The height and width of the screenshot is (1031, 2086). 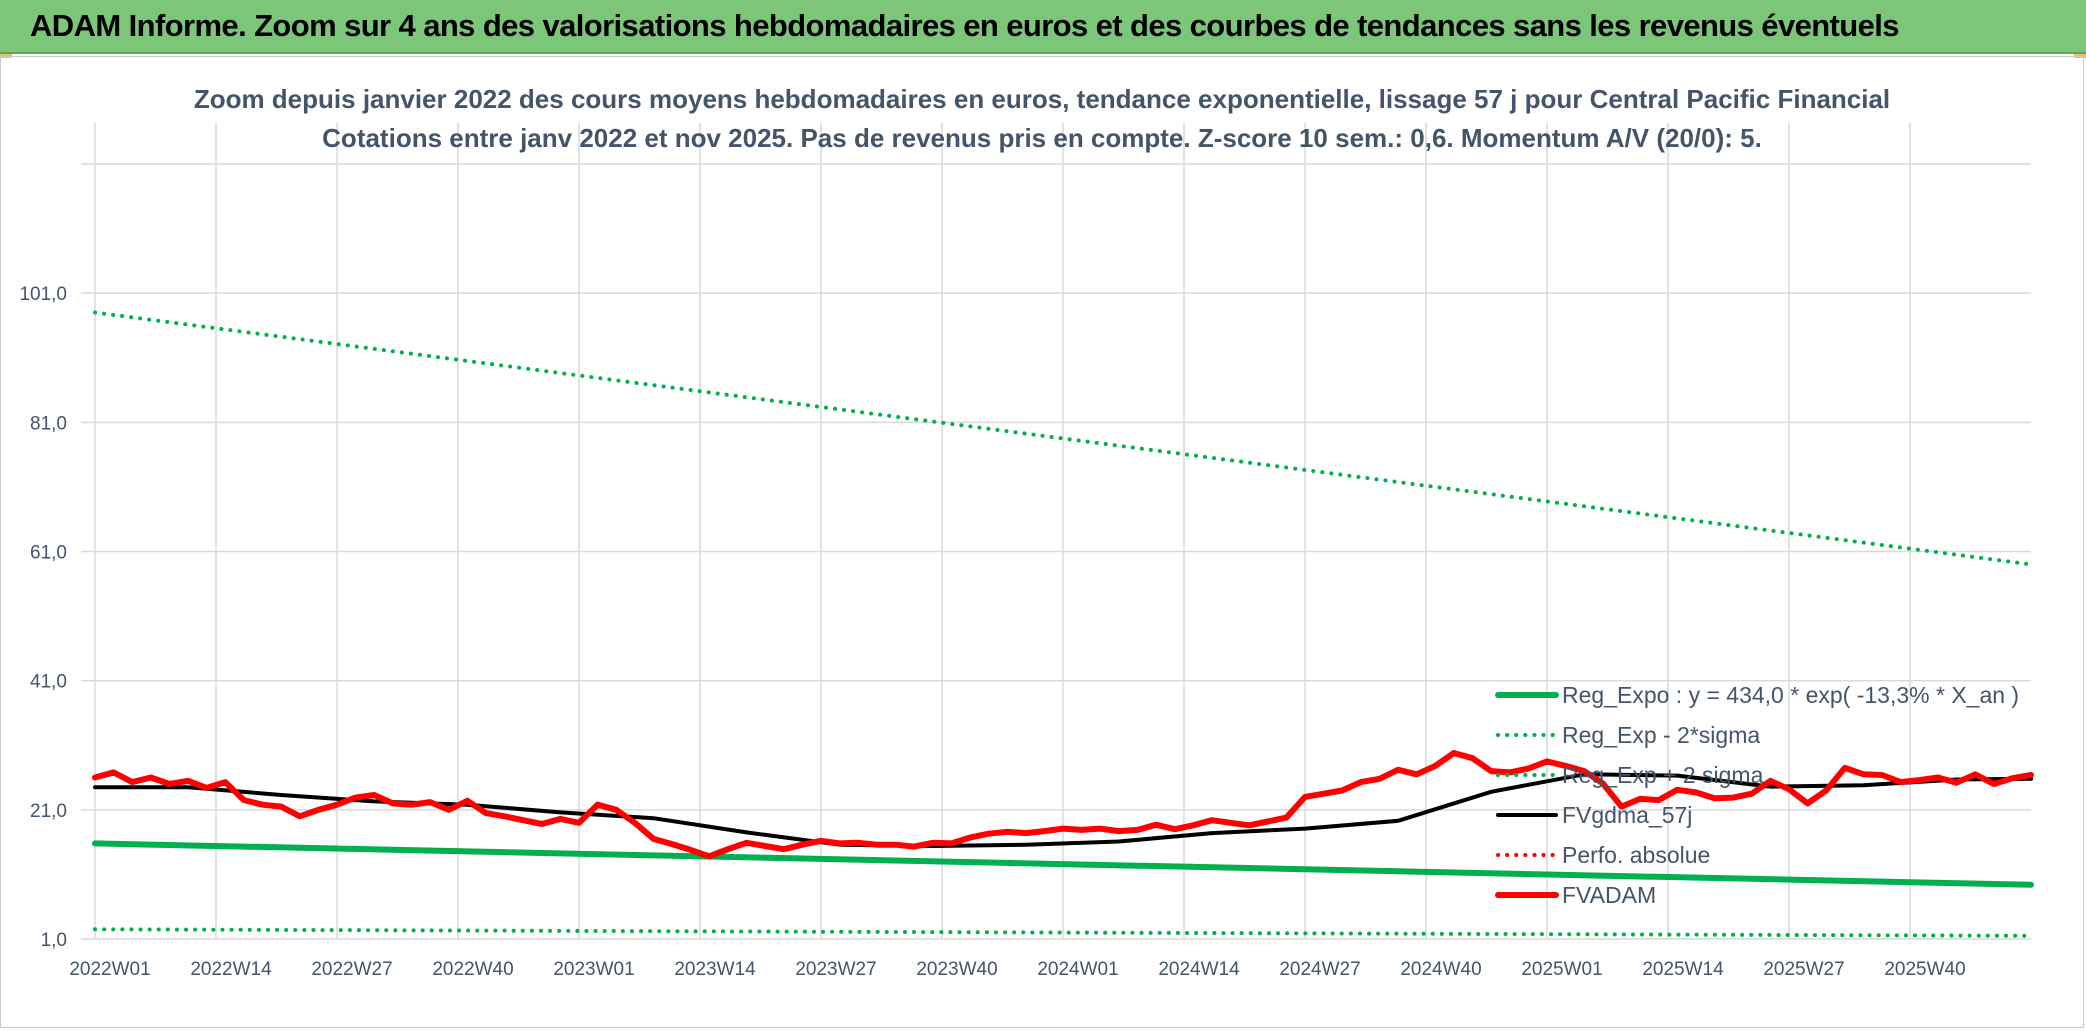 What do you see at coordinates (48, 423) in the screenshot?
I see `y-tick-label: 81,0` at bounding box center [48, 423].